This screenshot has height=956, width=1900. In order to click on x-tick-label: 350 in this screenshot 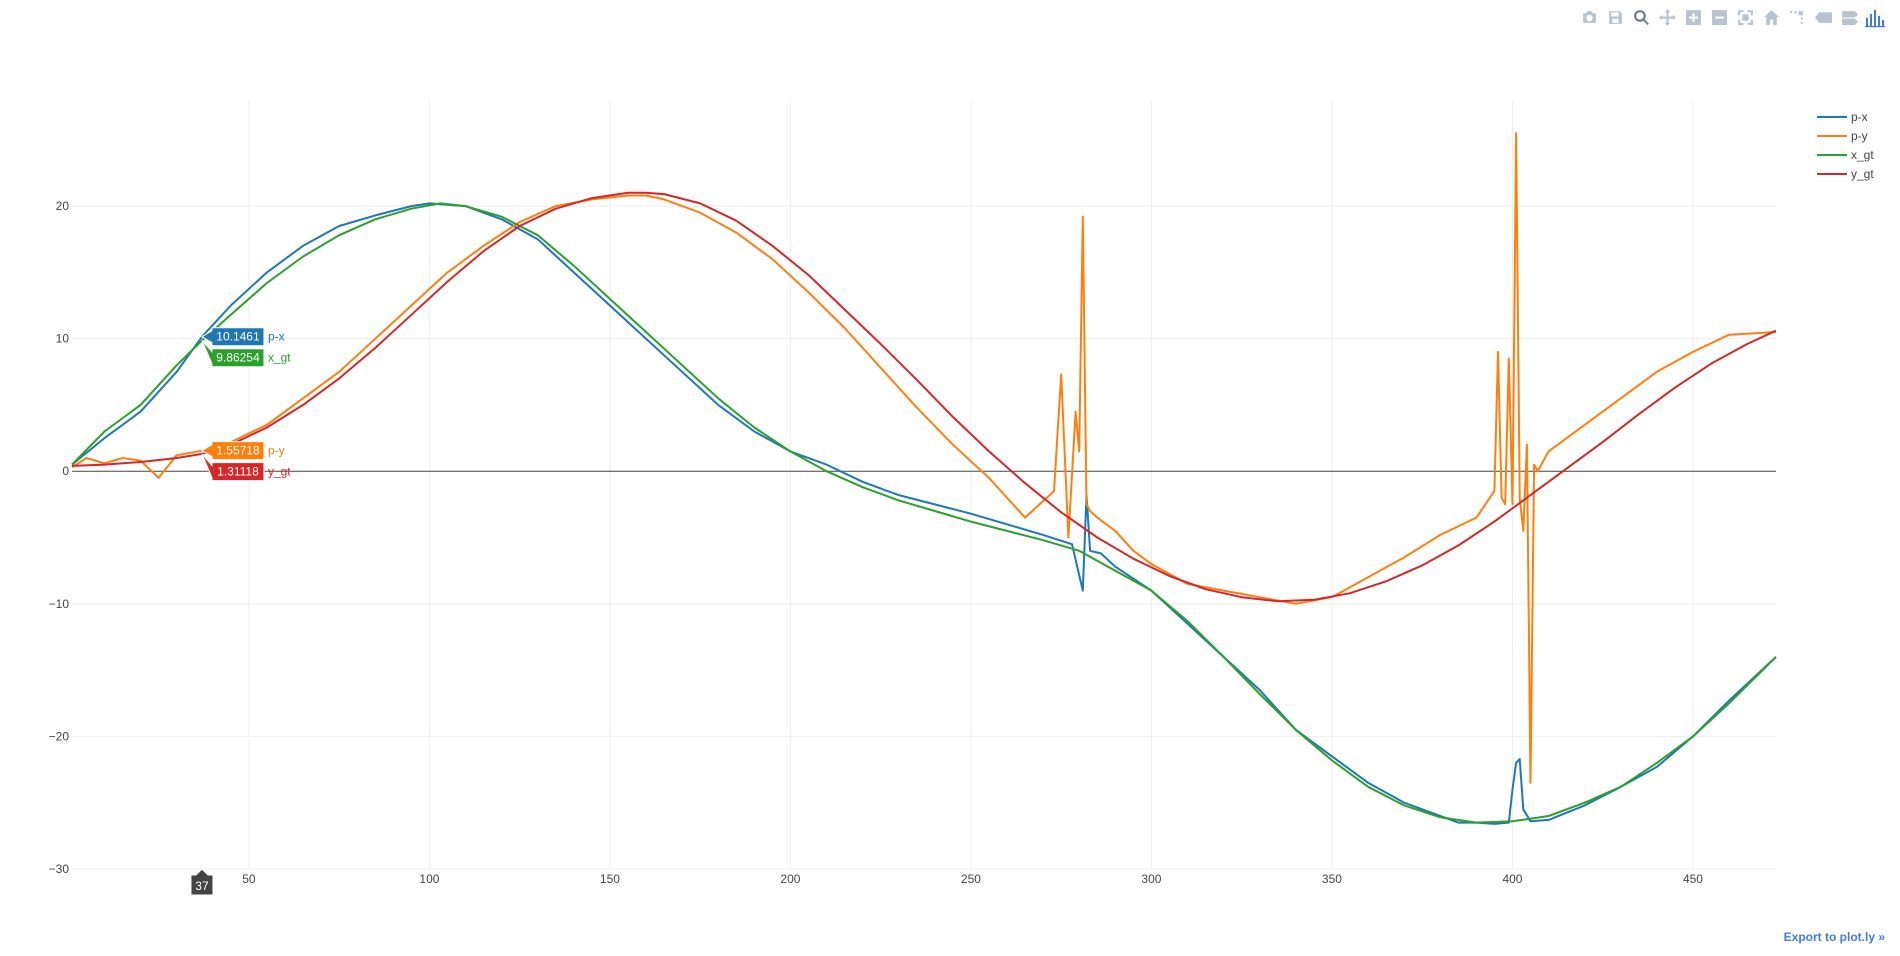, I will do `click(1332, 879)`.